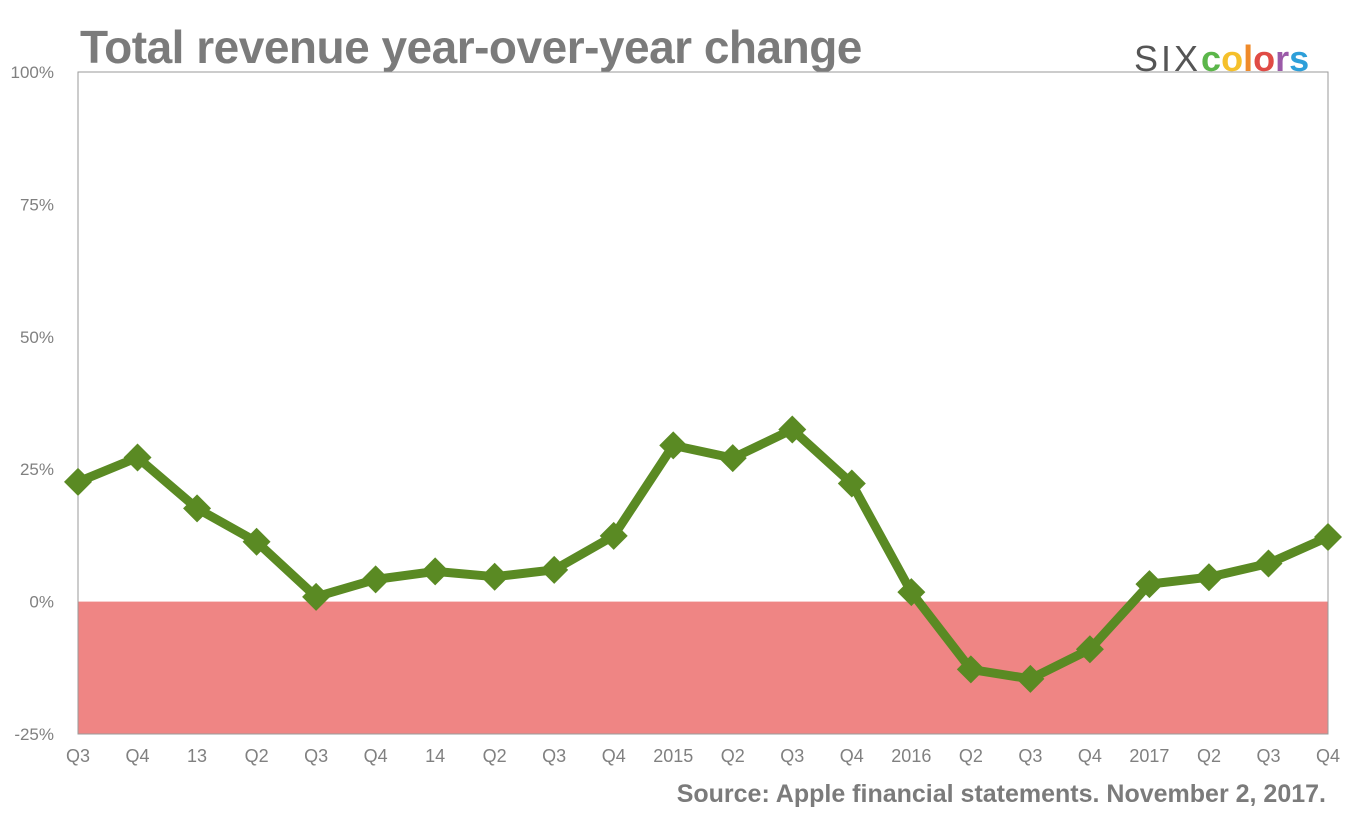  I want to click on x-tick-label: 14, so click(435, 756).